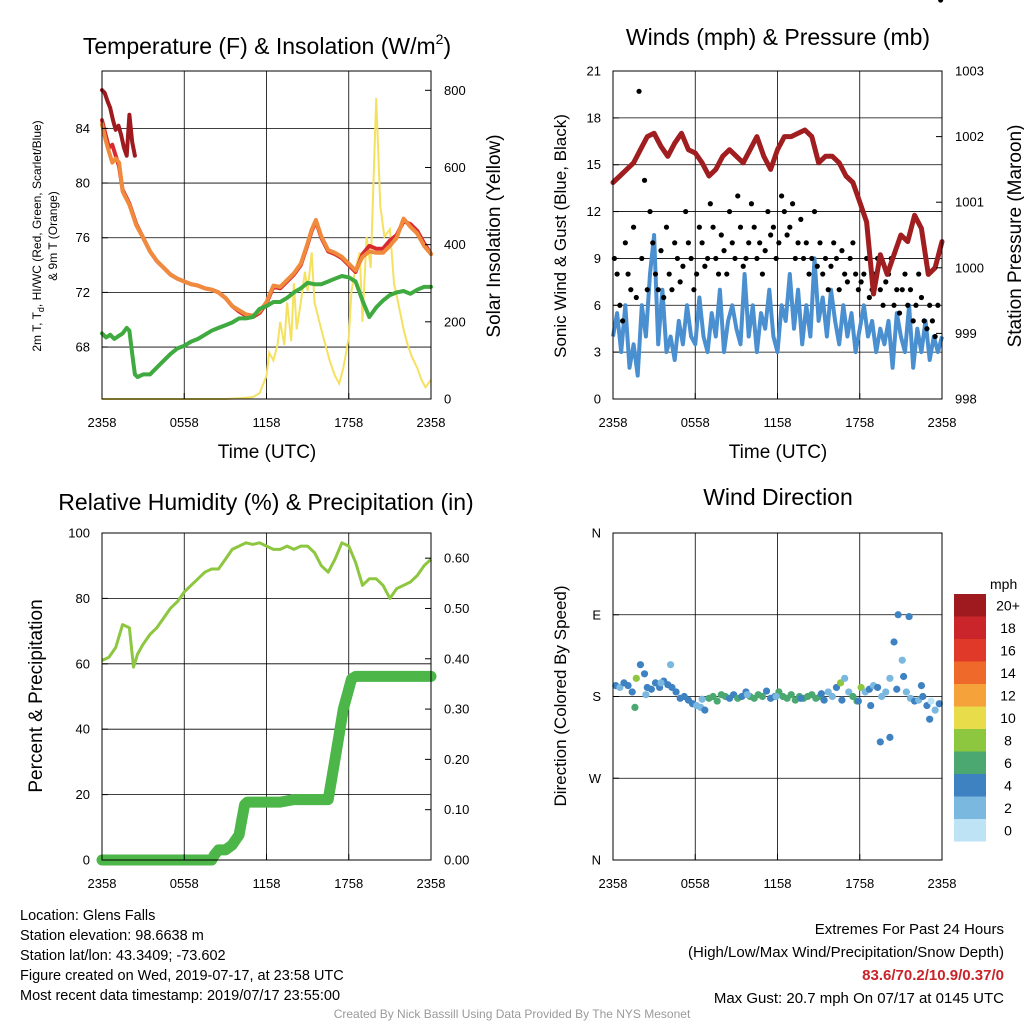 The image size is (1024, 1024). Describe the element at coordinates (456, 759) in the screenshot. I see `humidity-y2tick-label: 0.20` at that location.